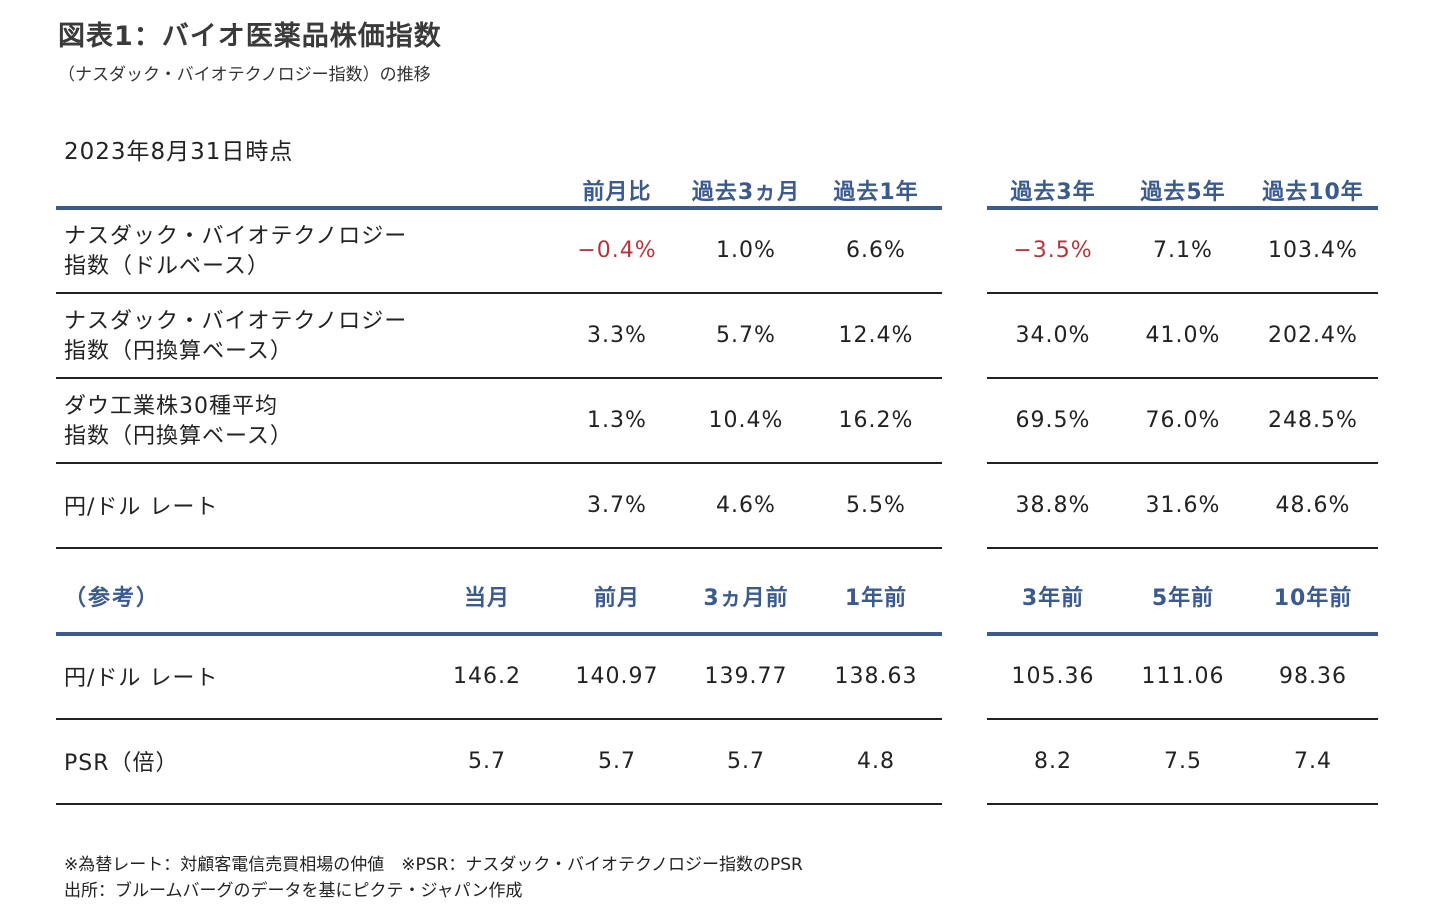 The image size is (1430, 914). I want to click on page-subtitle: （ナスダック・バイオテクノロジー指数）の推移, so click(244, 75).